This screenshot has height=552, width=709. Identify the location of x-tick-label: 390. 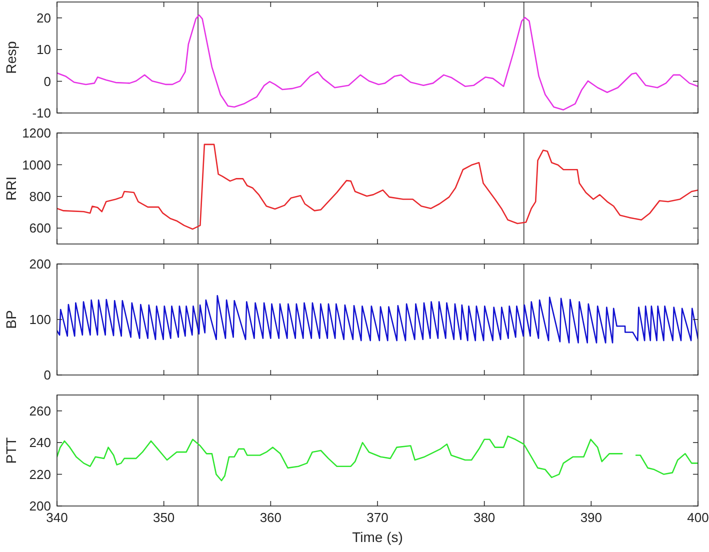
(591, 517).